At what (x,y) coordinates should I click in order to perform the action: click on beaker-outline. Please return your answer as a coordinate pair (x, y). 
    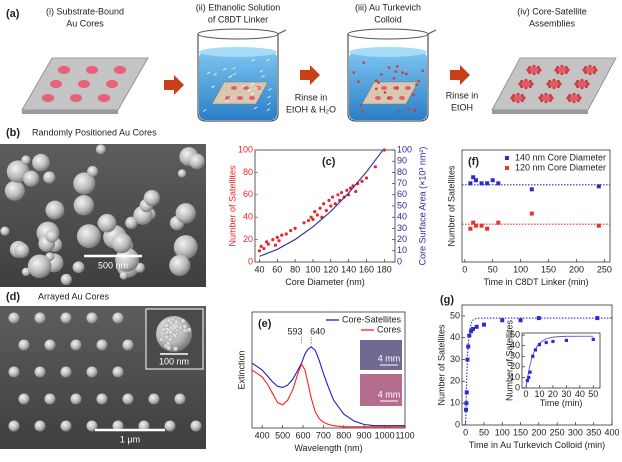
    Looking at the image, I should click on (392, 75).